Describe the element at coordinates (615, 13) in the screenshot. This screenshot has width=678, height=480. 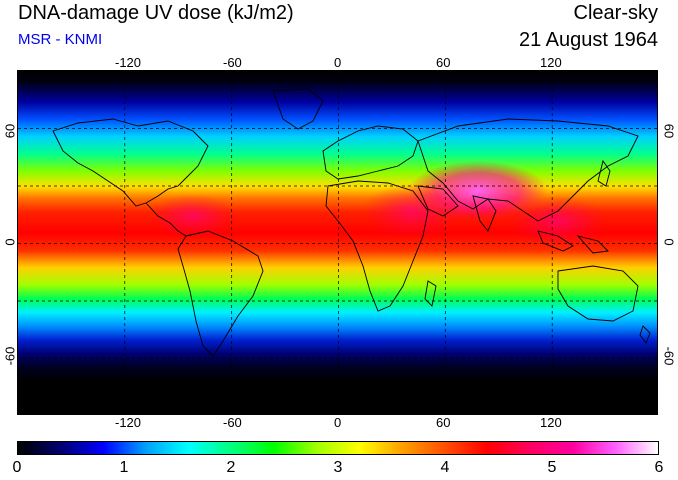
I see `sky-condition: Clear-sky` at that location.